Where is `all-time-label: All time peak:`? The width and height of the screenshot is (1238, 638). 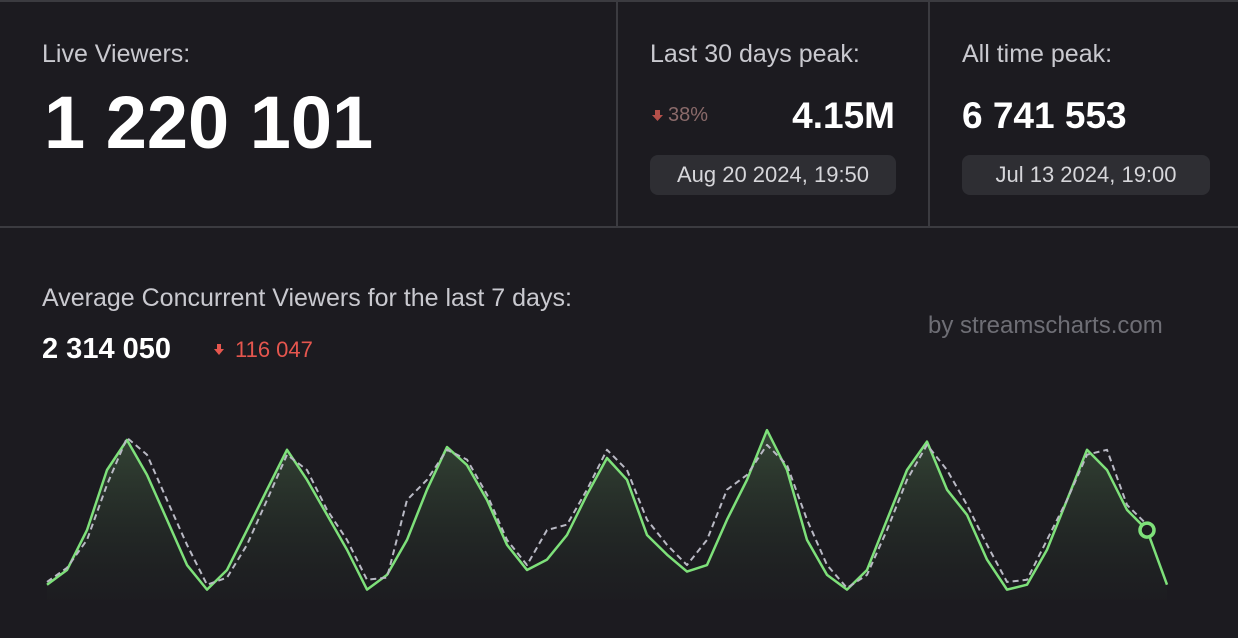
all-time-label: All time peak: is located at coordinates (1037, 54).